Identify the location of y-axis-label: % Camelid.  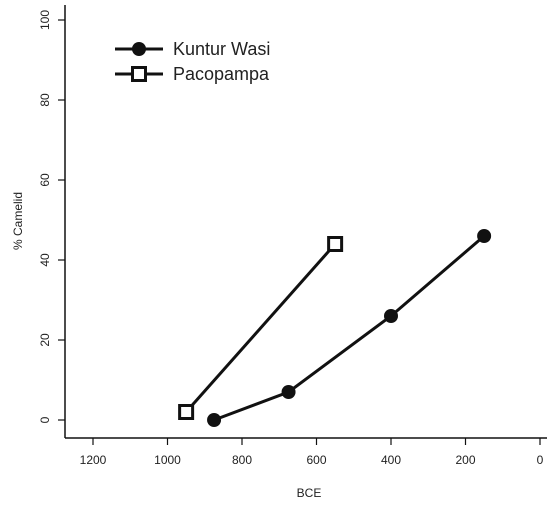
(18, 221).